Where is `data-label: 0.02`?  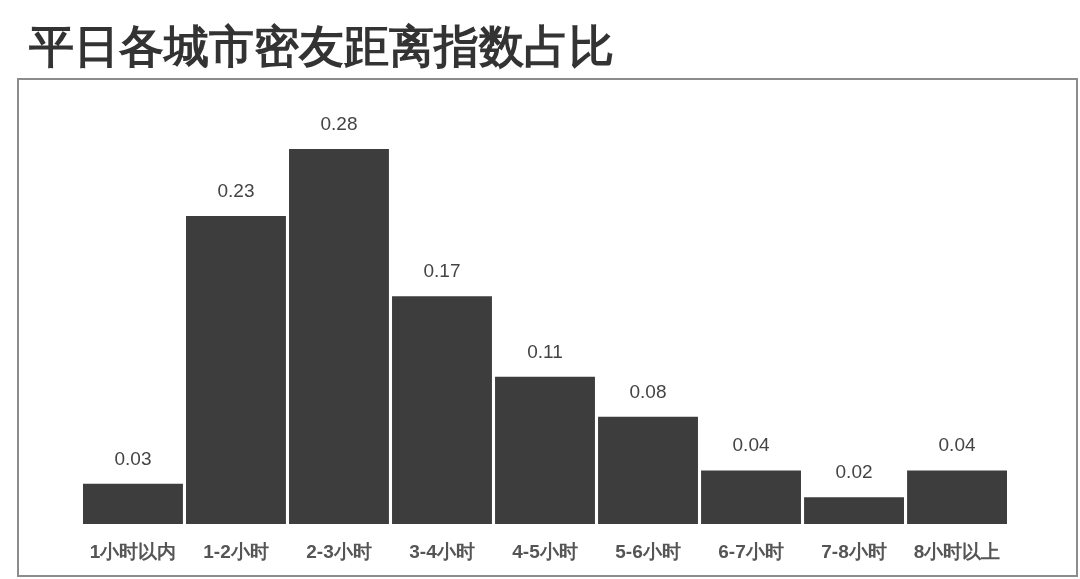 data-label: 0.02 is located at coordinates (854, 472).